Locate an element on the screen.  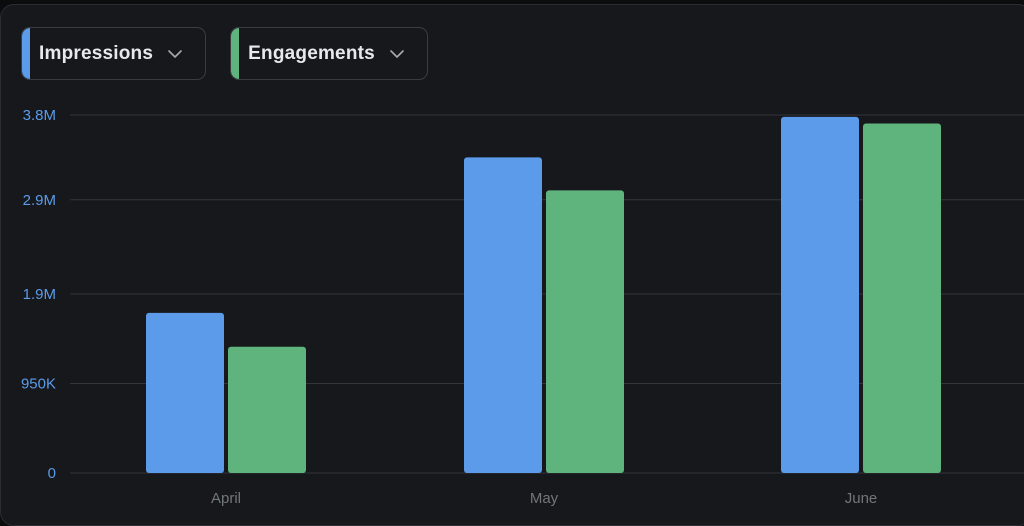
bar-impressions-may is located at coordinates (503, 315).